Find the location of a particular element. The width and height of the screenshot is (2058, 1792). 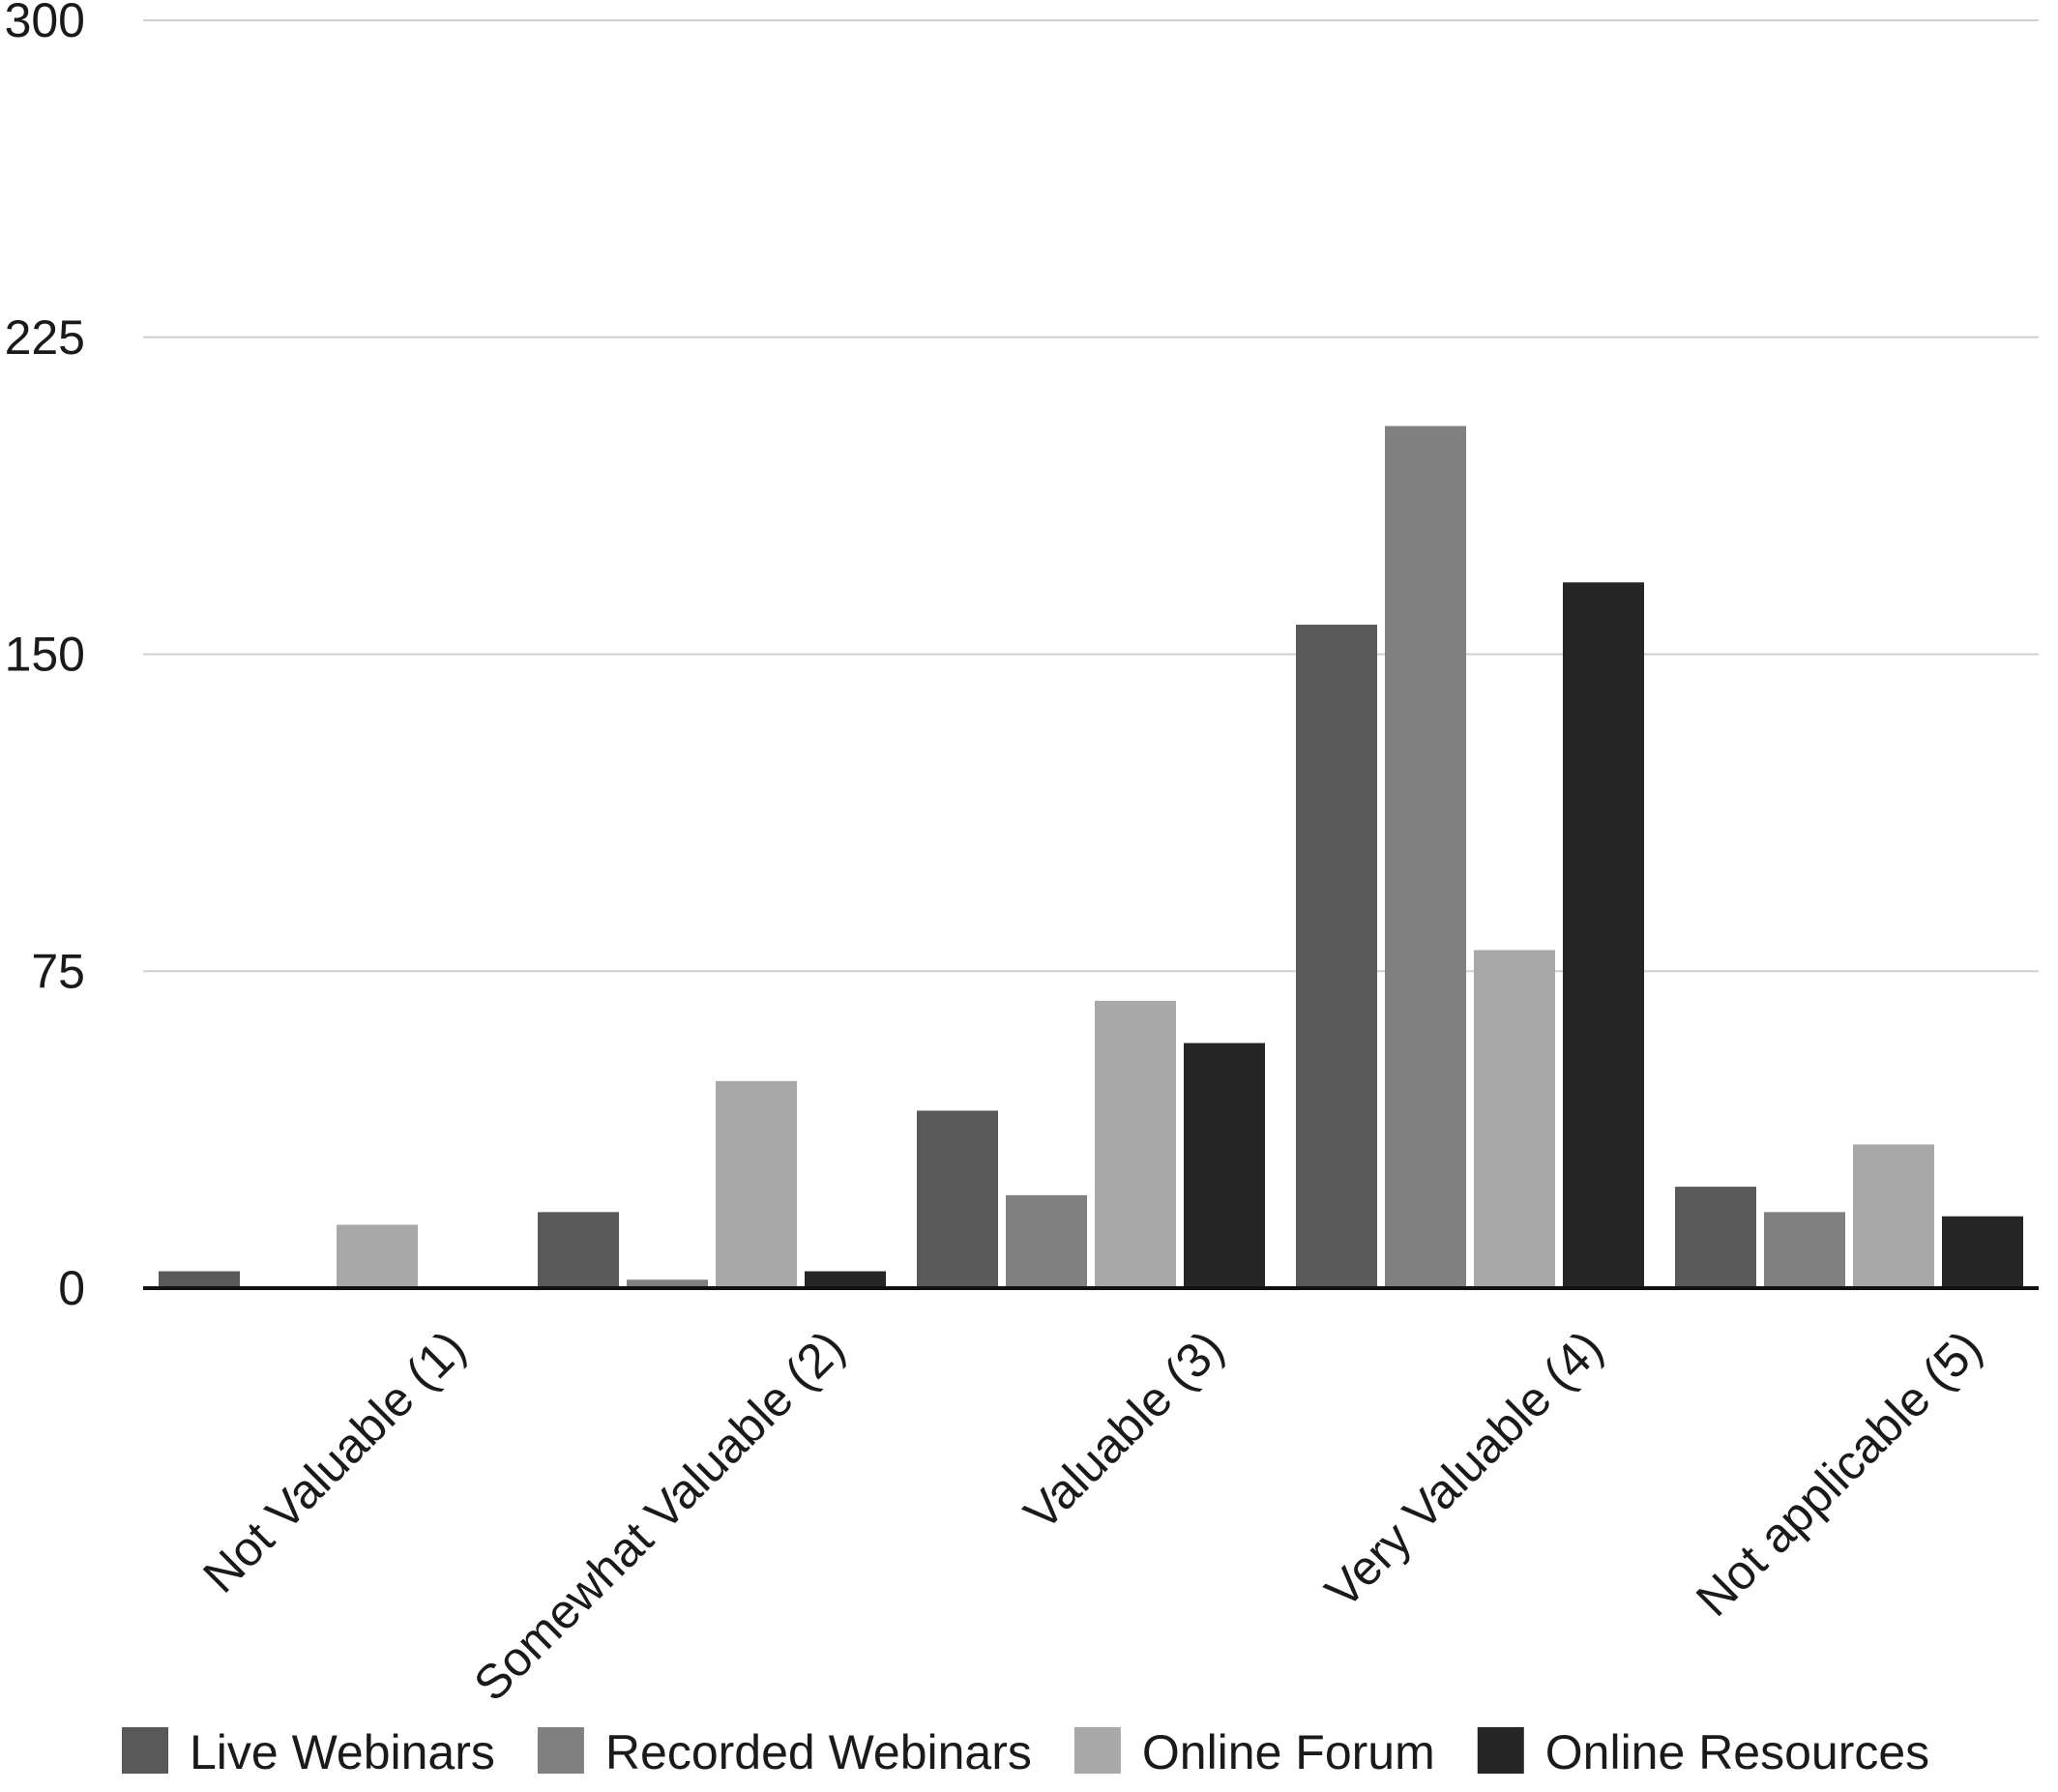

x-tick-label: Valuable (3) is located at coordinates (1124, 1430).